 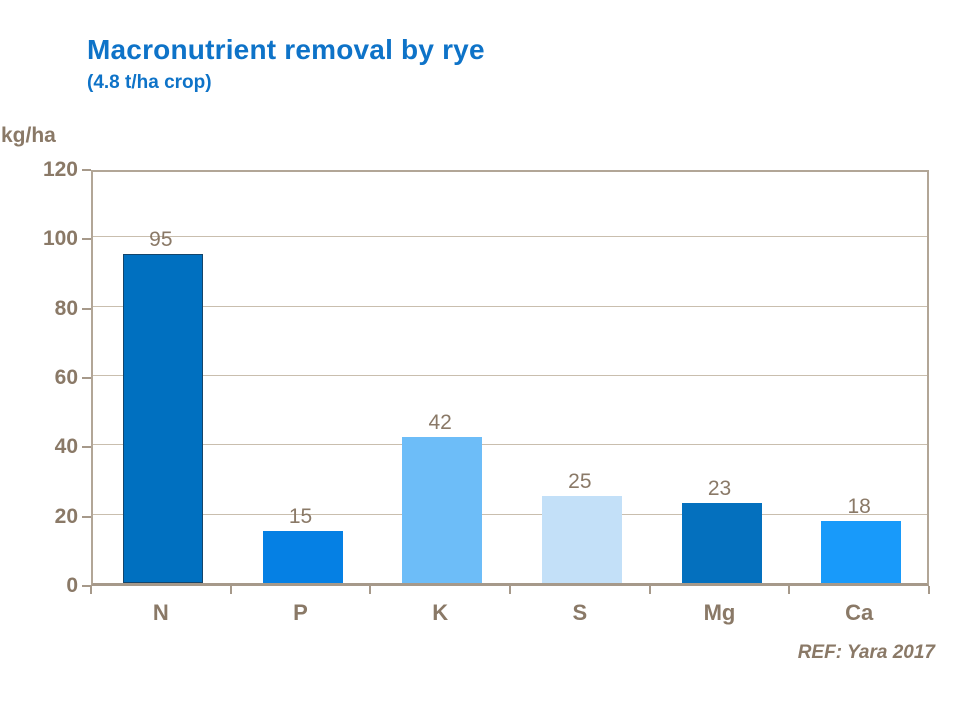 I want to click on x-label-Mg: Mg, so click(x=719, y=612).